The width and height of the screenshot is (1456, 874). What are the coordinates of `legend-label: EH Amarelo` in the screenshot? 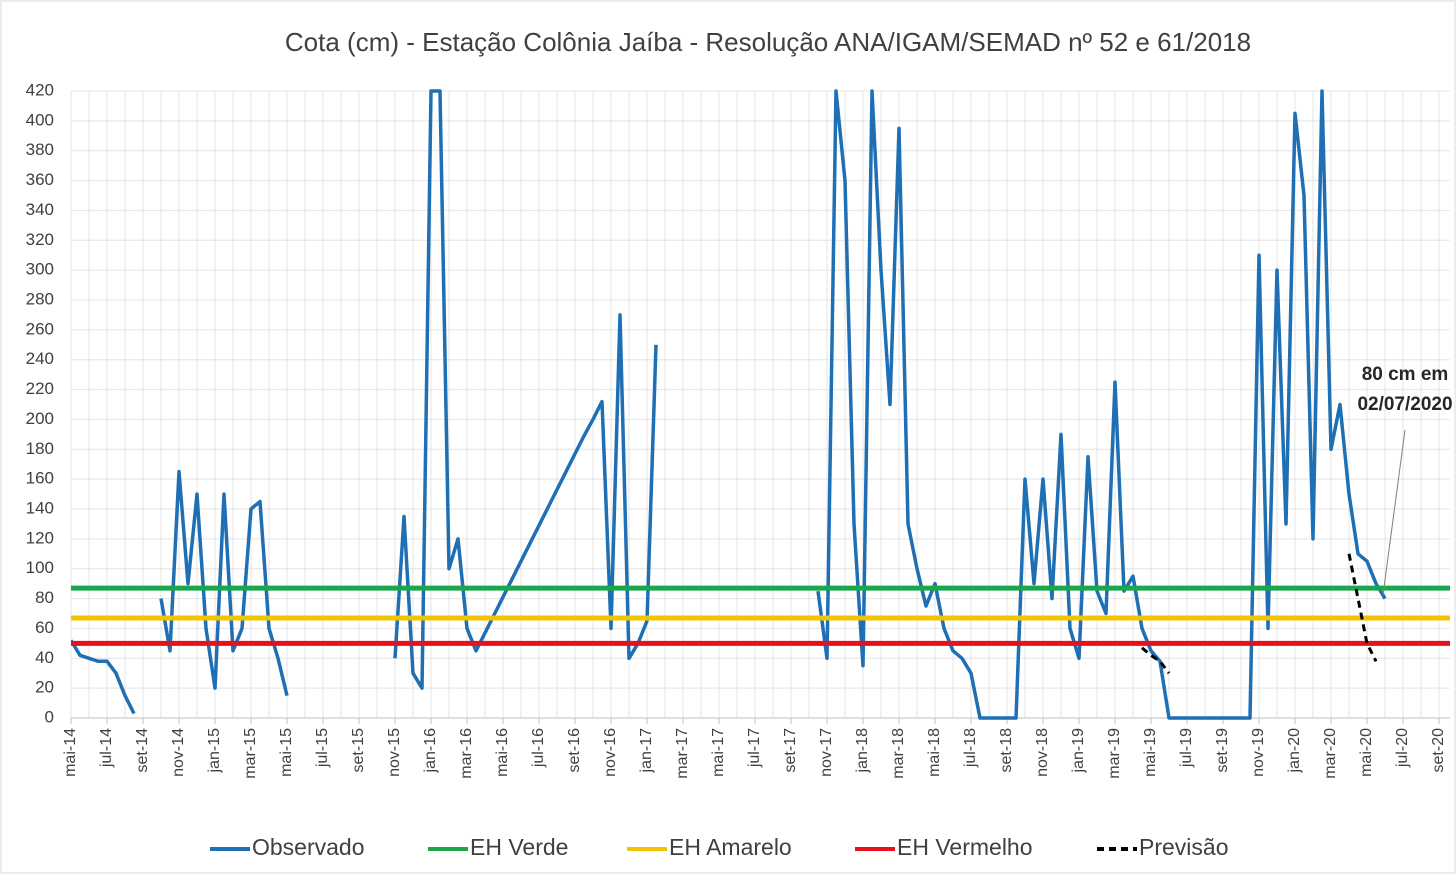 It's located at (730, 847).